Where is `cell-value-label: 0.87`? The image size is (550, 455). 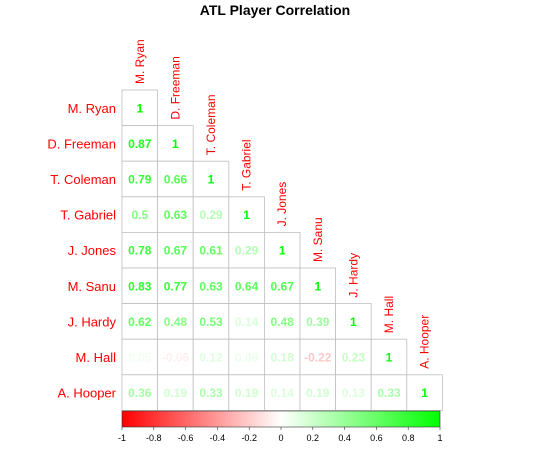
cell-value-label: 0.87 is located at coordinates (140, 144).